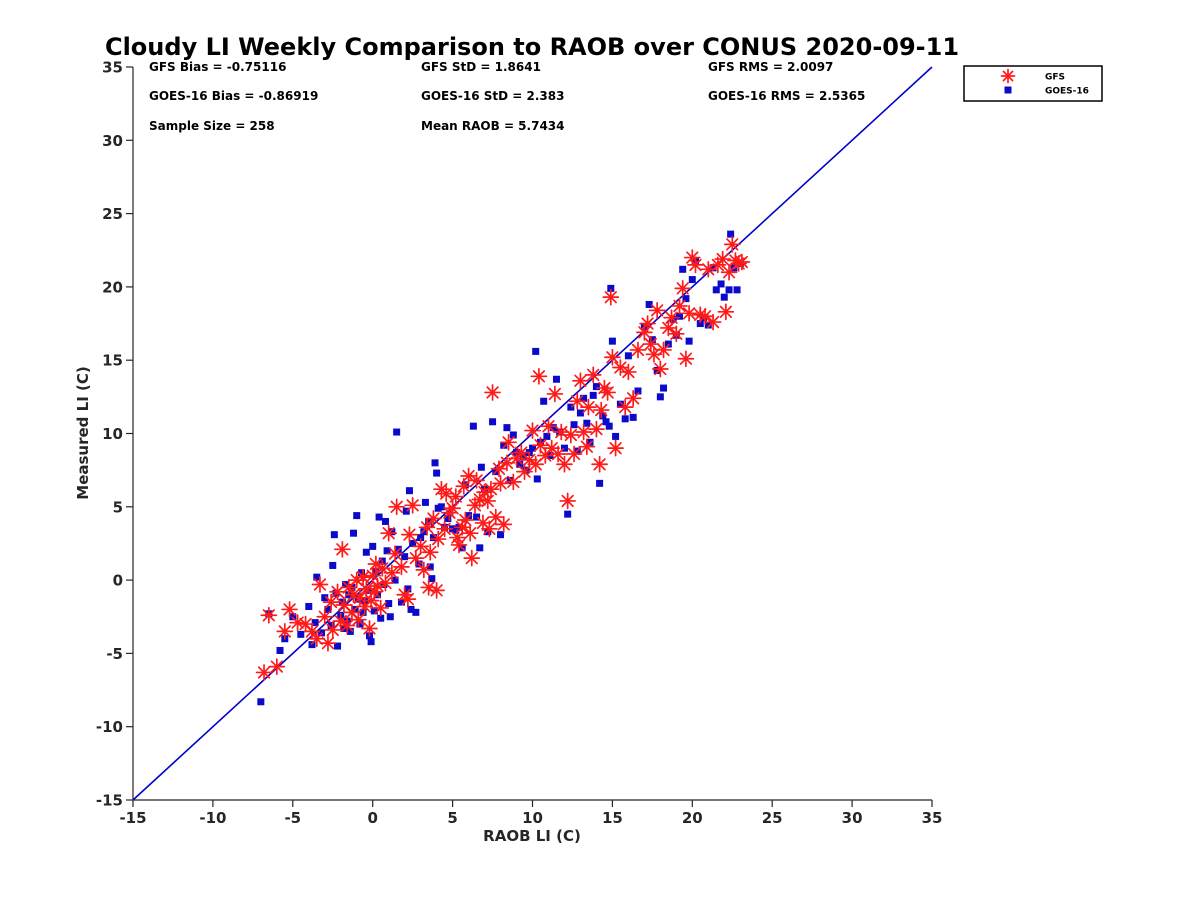 The image size is (1200, 900). Describe the element at coordinates (109, 801) in the screenshot. I see `y-tick-label: -15` at that location.